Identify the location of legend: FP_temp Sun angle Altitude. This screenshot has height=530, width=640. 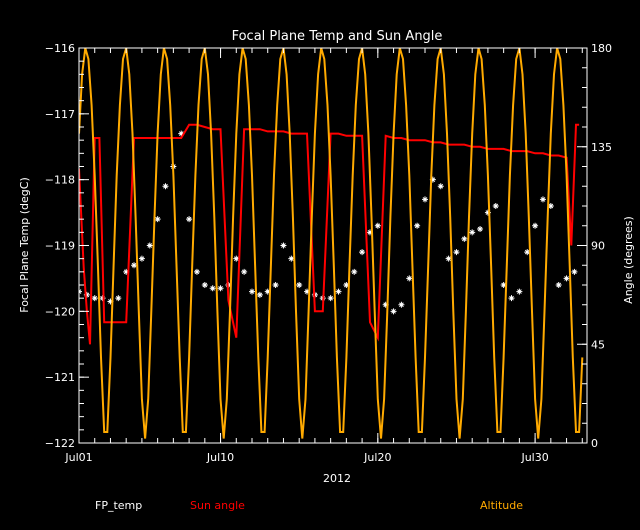
(309, 505).